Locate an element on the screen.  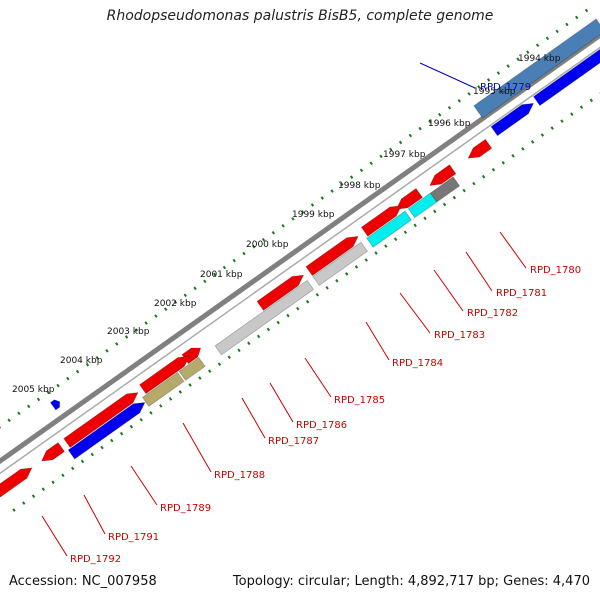
gene-label: RPD_1789 is located at coordinates (185, 508).